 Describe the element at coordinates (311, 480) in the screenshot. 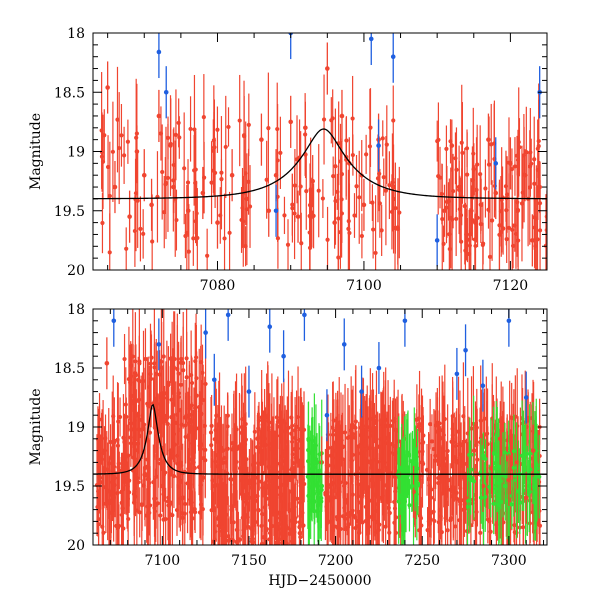

I see `green-data-point` at that location.